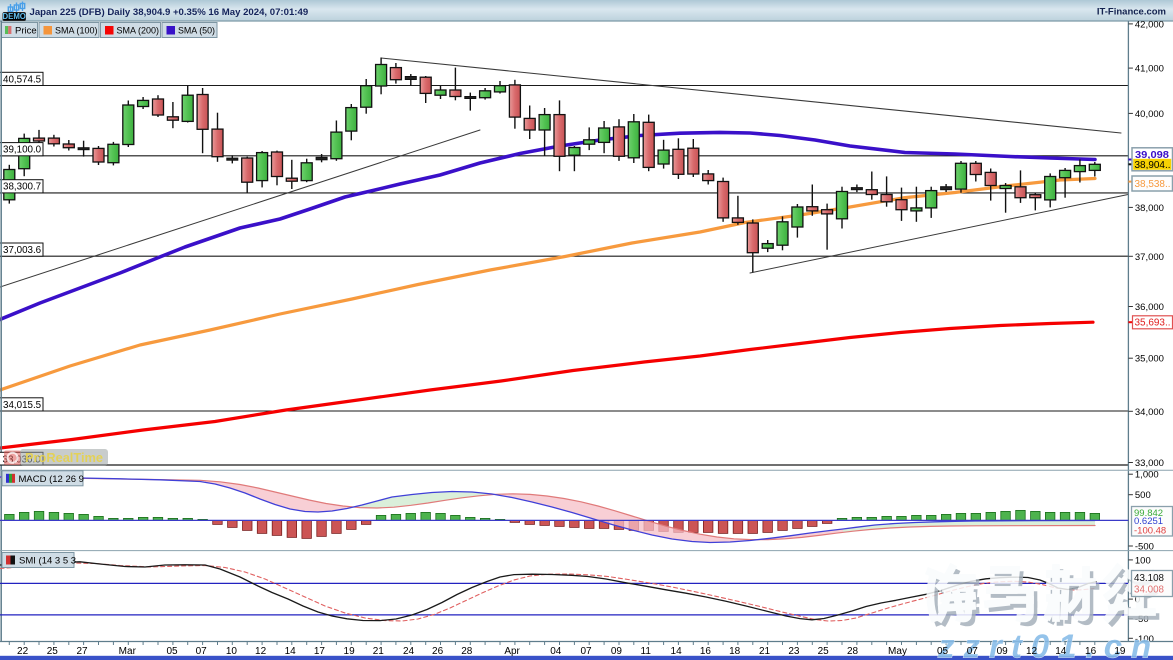  Describe the element at coordinates (82, 651) in the screenshot. I see `svg-text: 27` at that location.